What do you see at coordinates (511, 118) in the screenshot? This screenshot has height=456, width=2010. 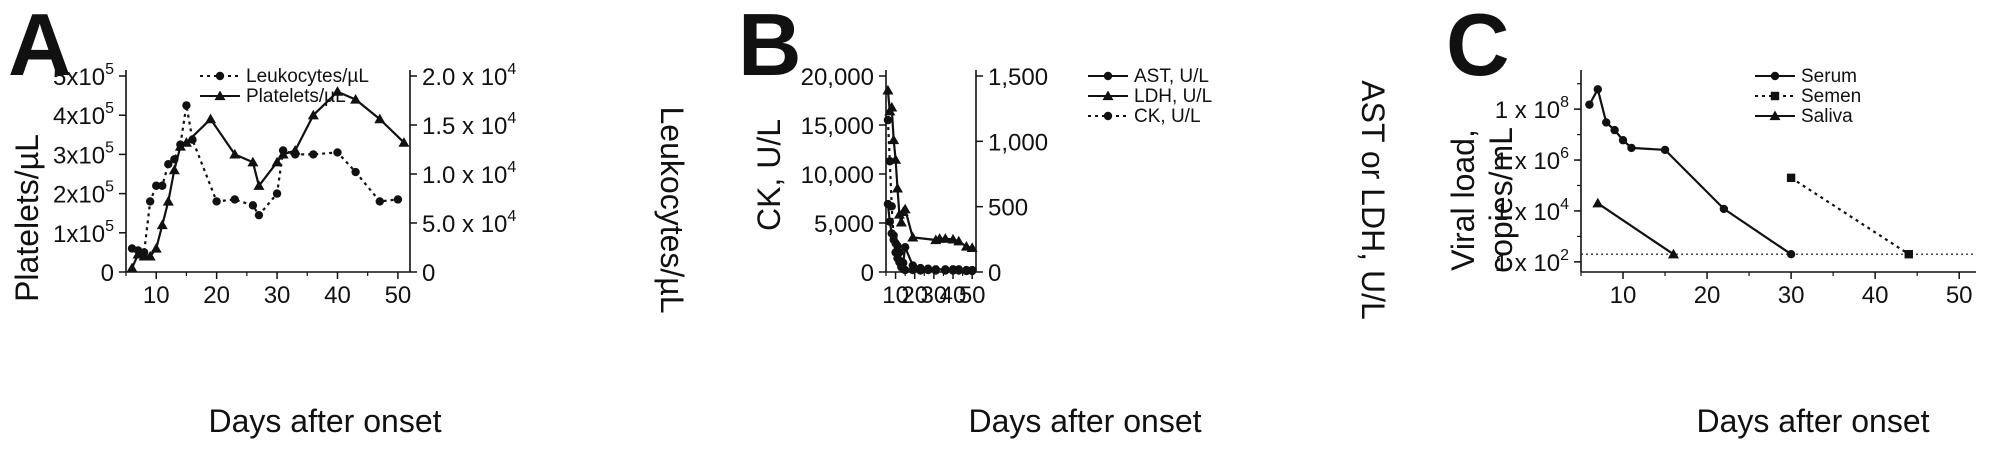 I see `y-tick-label-right-exponent: 4` at bounding box center [511, 118].